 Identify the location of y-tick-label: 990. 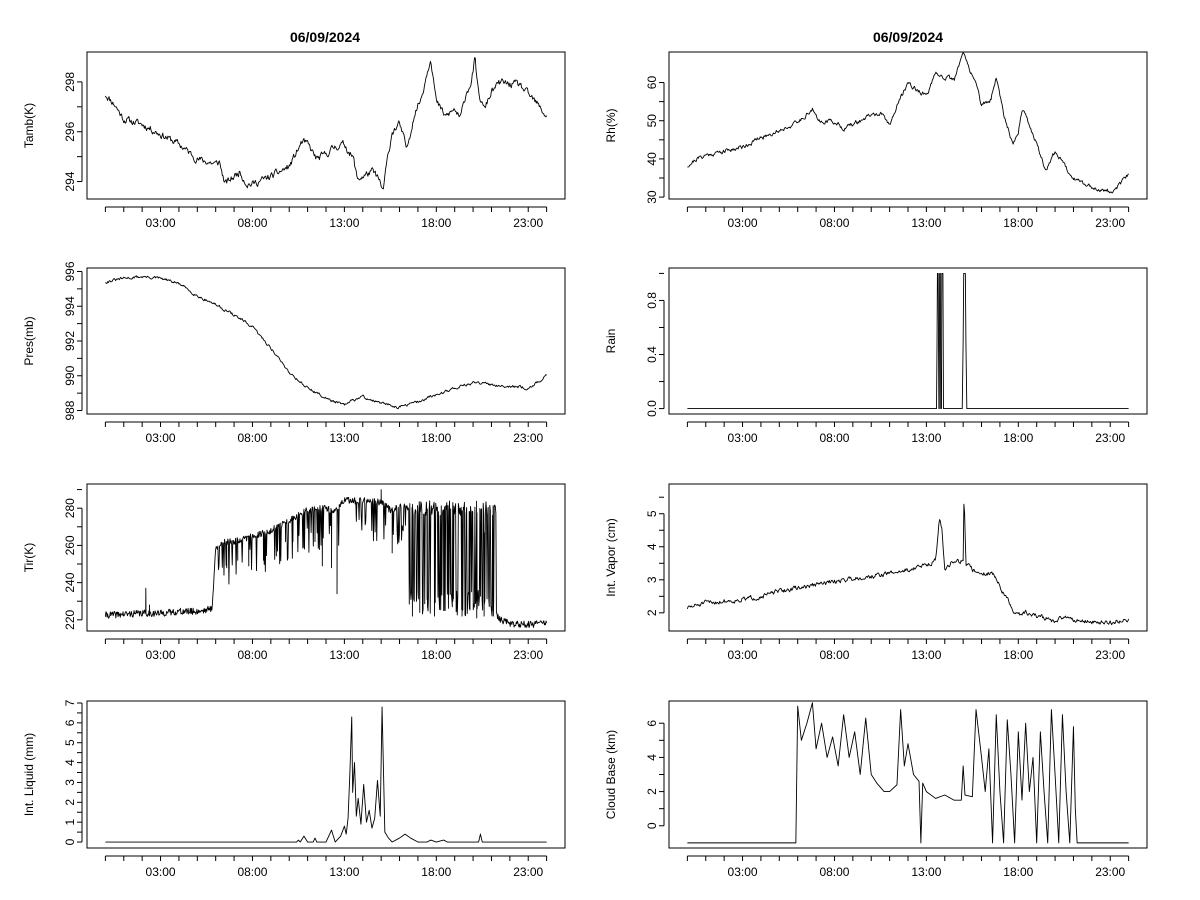
(70, 375).